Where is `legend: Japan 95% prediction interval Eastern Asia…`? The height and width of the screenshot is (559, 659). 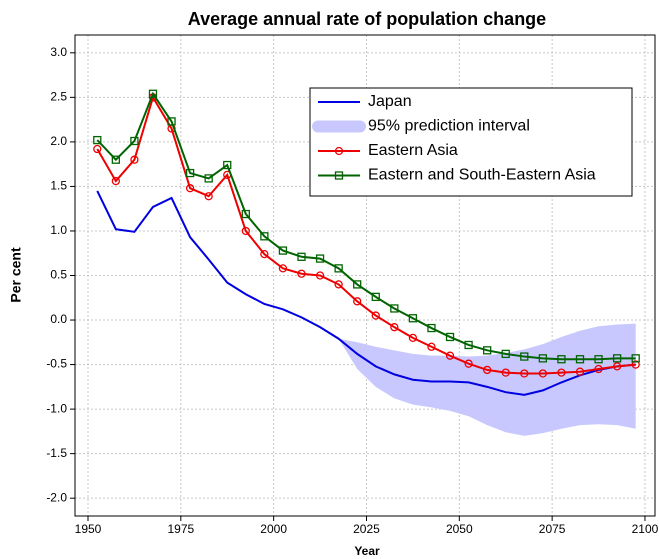 legend: Japan 95% prediction interval Eastern Asia… is located at coordinates (471, 142).